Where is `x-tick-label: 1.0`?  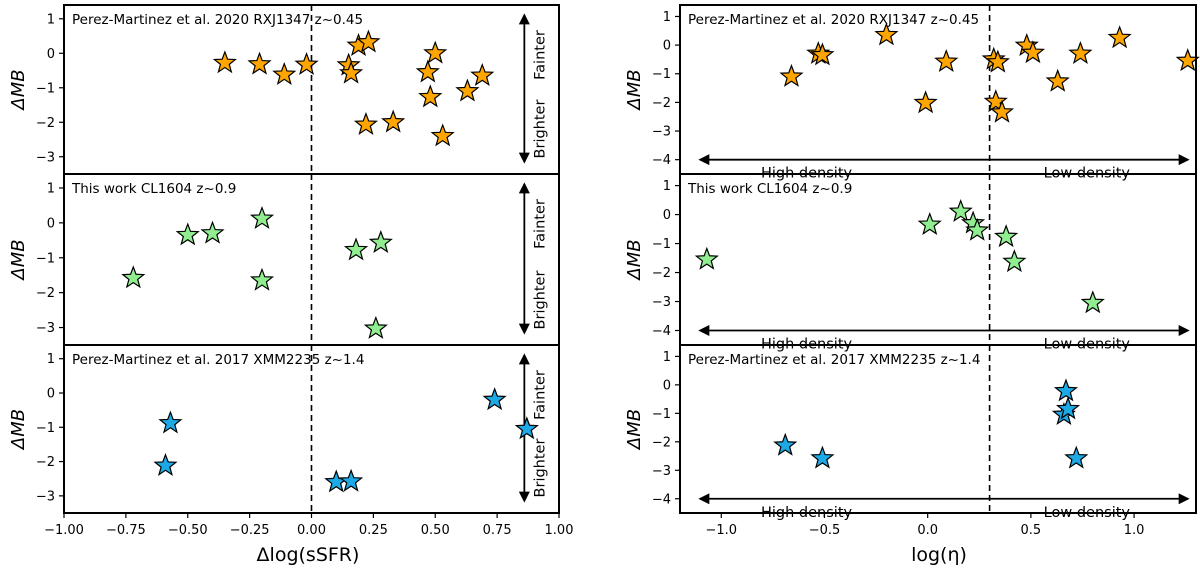
x-tick-label: 1.0 is located at coordinates (1134, 530).